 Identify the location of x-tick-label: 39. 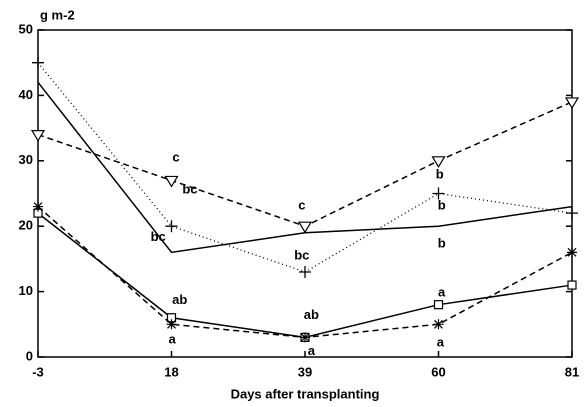
(305, 371).